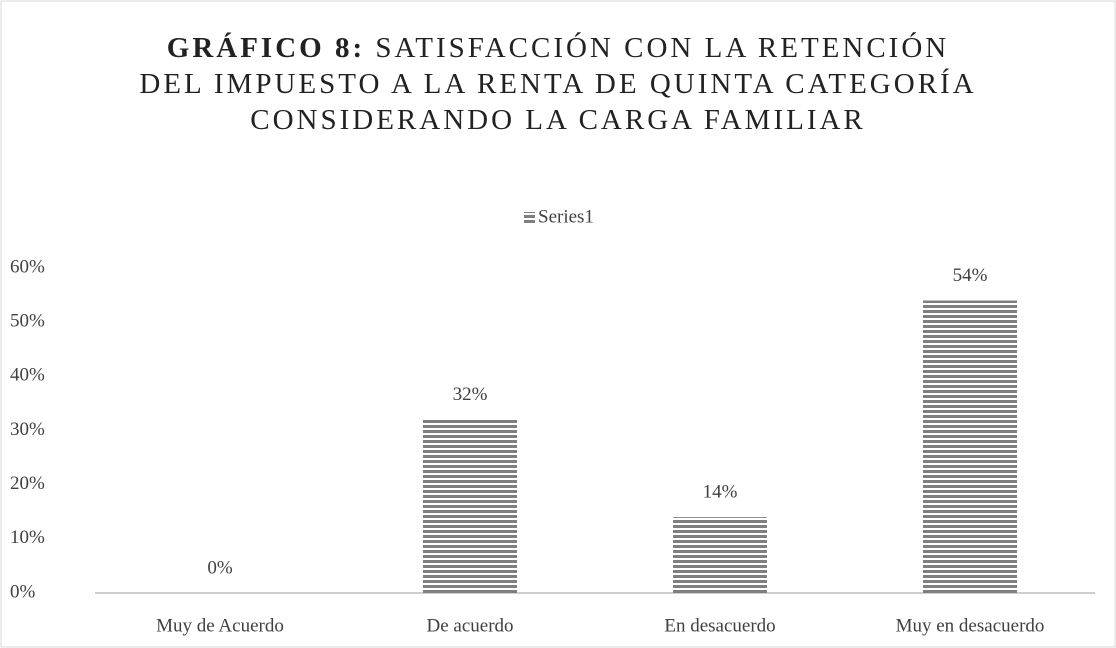 This screenshot has height=648, width=1116. Describe the element at coordinates (27, 321) in the screenshot. I see `y-tick-label: 50%` at that location.